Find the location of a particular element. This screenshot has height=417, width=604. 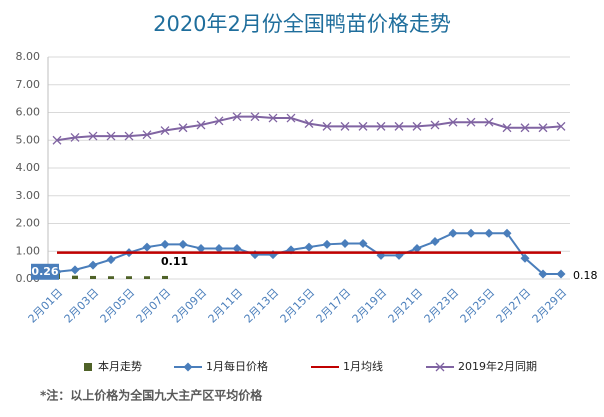

y-tick-label: 8.00 is located at coordinates (28, 56).